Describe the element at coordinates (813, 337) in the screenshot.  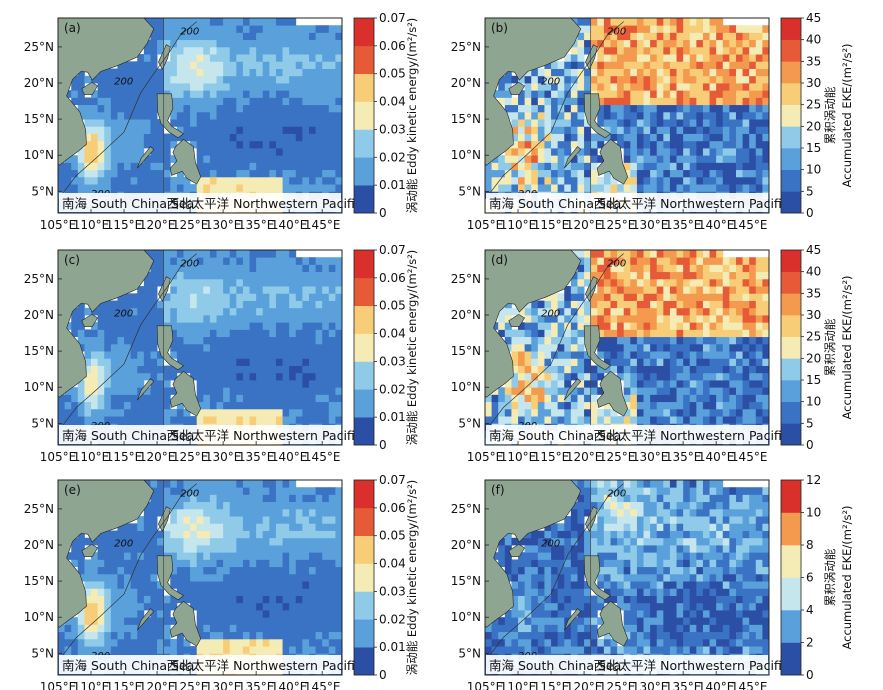
I see `colorbar-tick-label: 25` at that location.